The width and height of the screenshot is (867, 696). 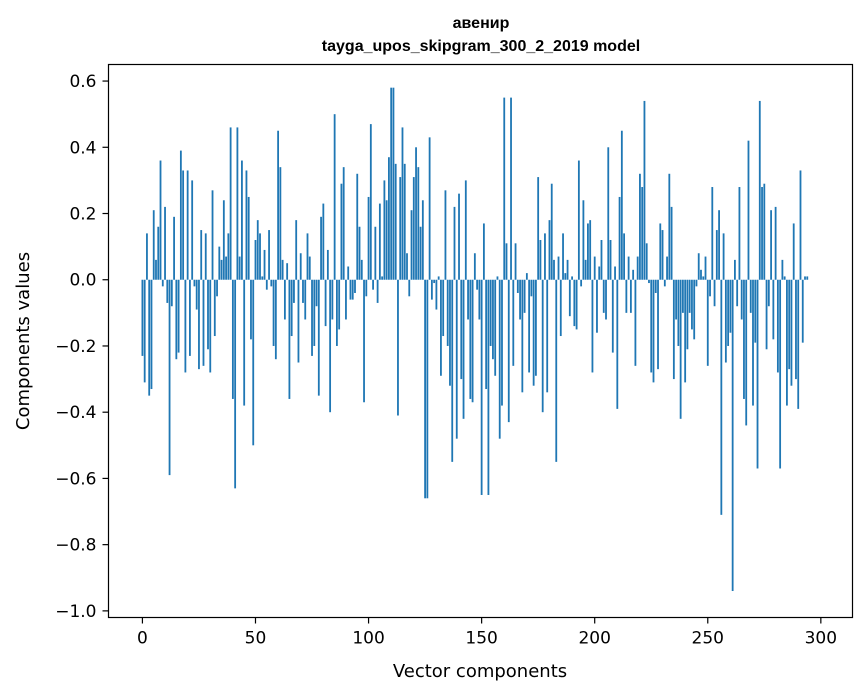 What do you see at coordinates (368, 639) in the screenshot?
I see `x-tick-label: 100` at bounding box center [368, 639].